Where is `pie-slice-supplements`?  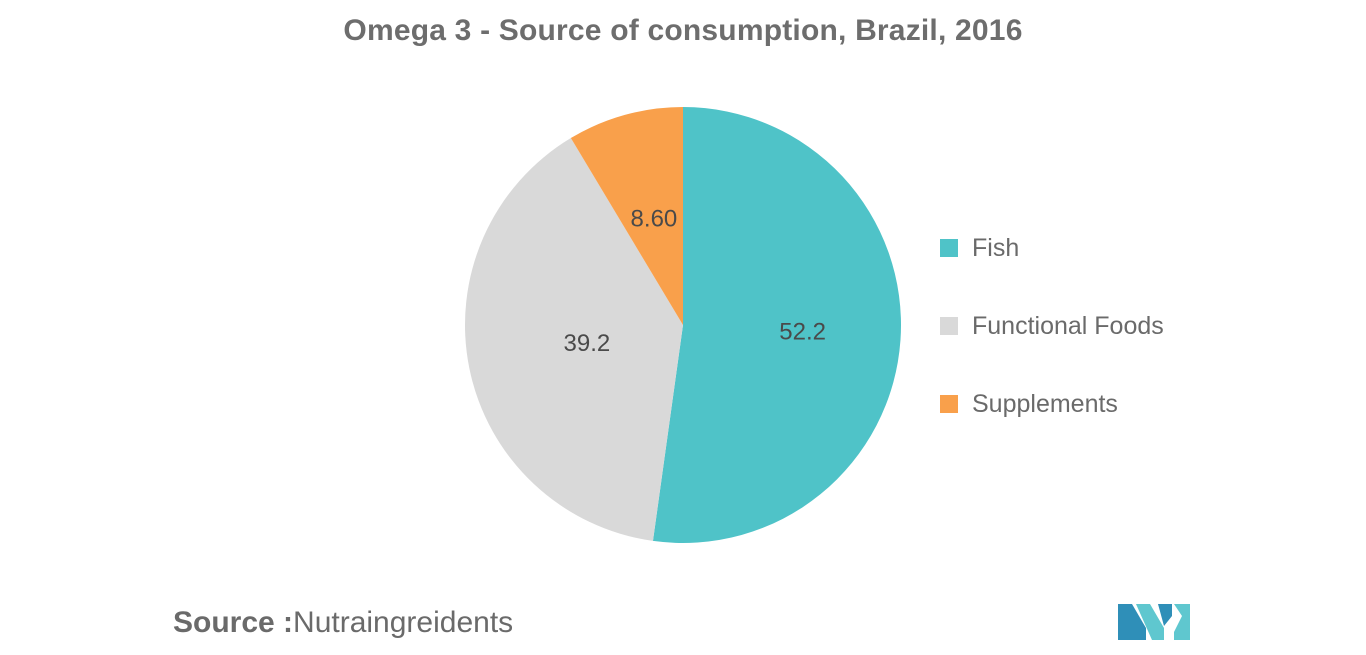 pie-slice-supplements is located at coordinates (626, 216).